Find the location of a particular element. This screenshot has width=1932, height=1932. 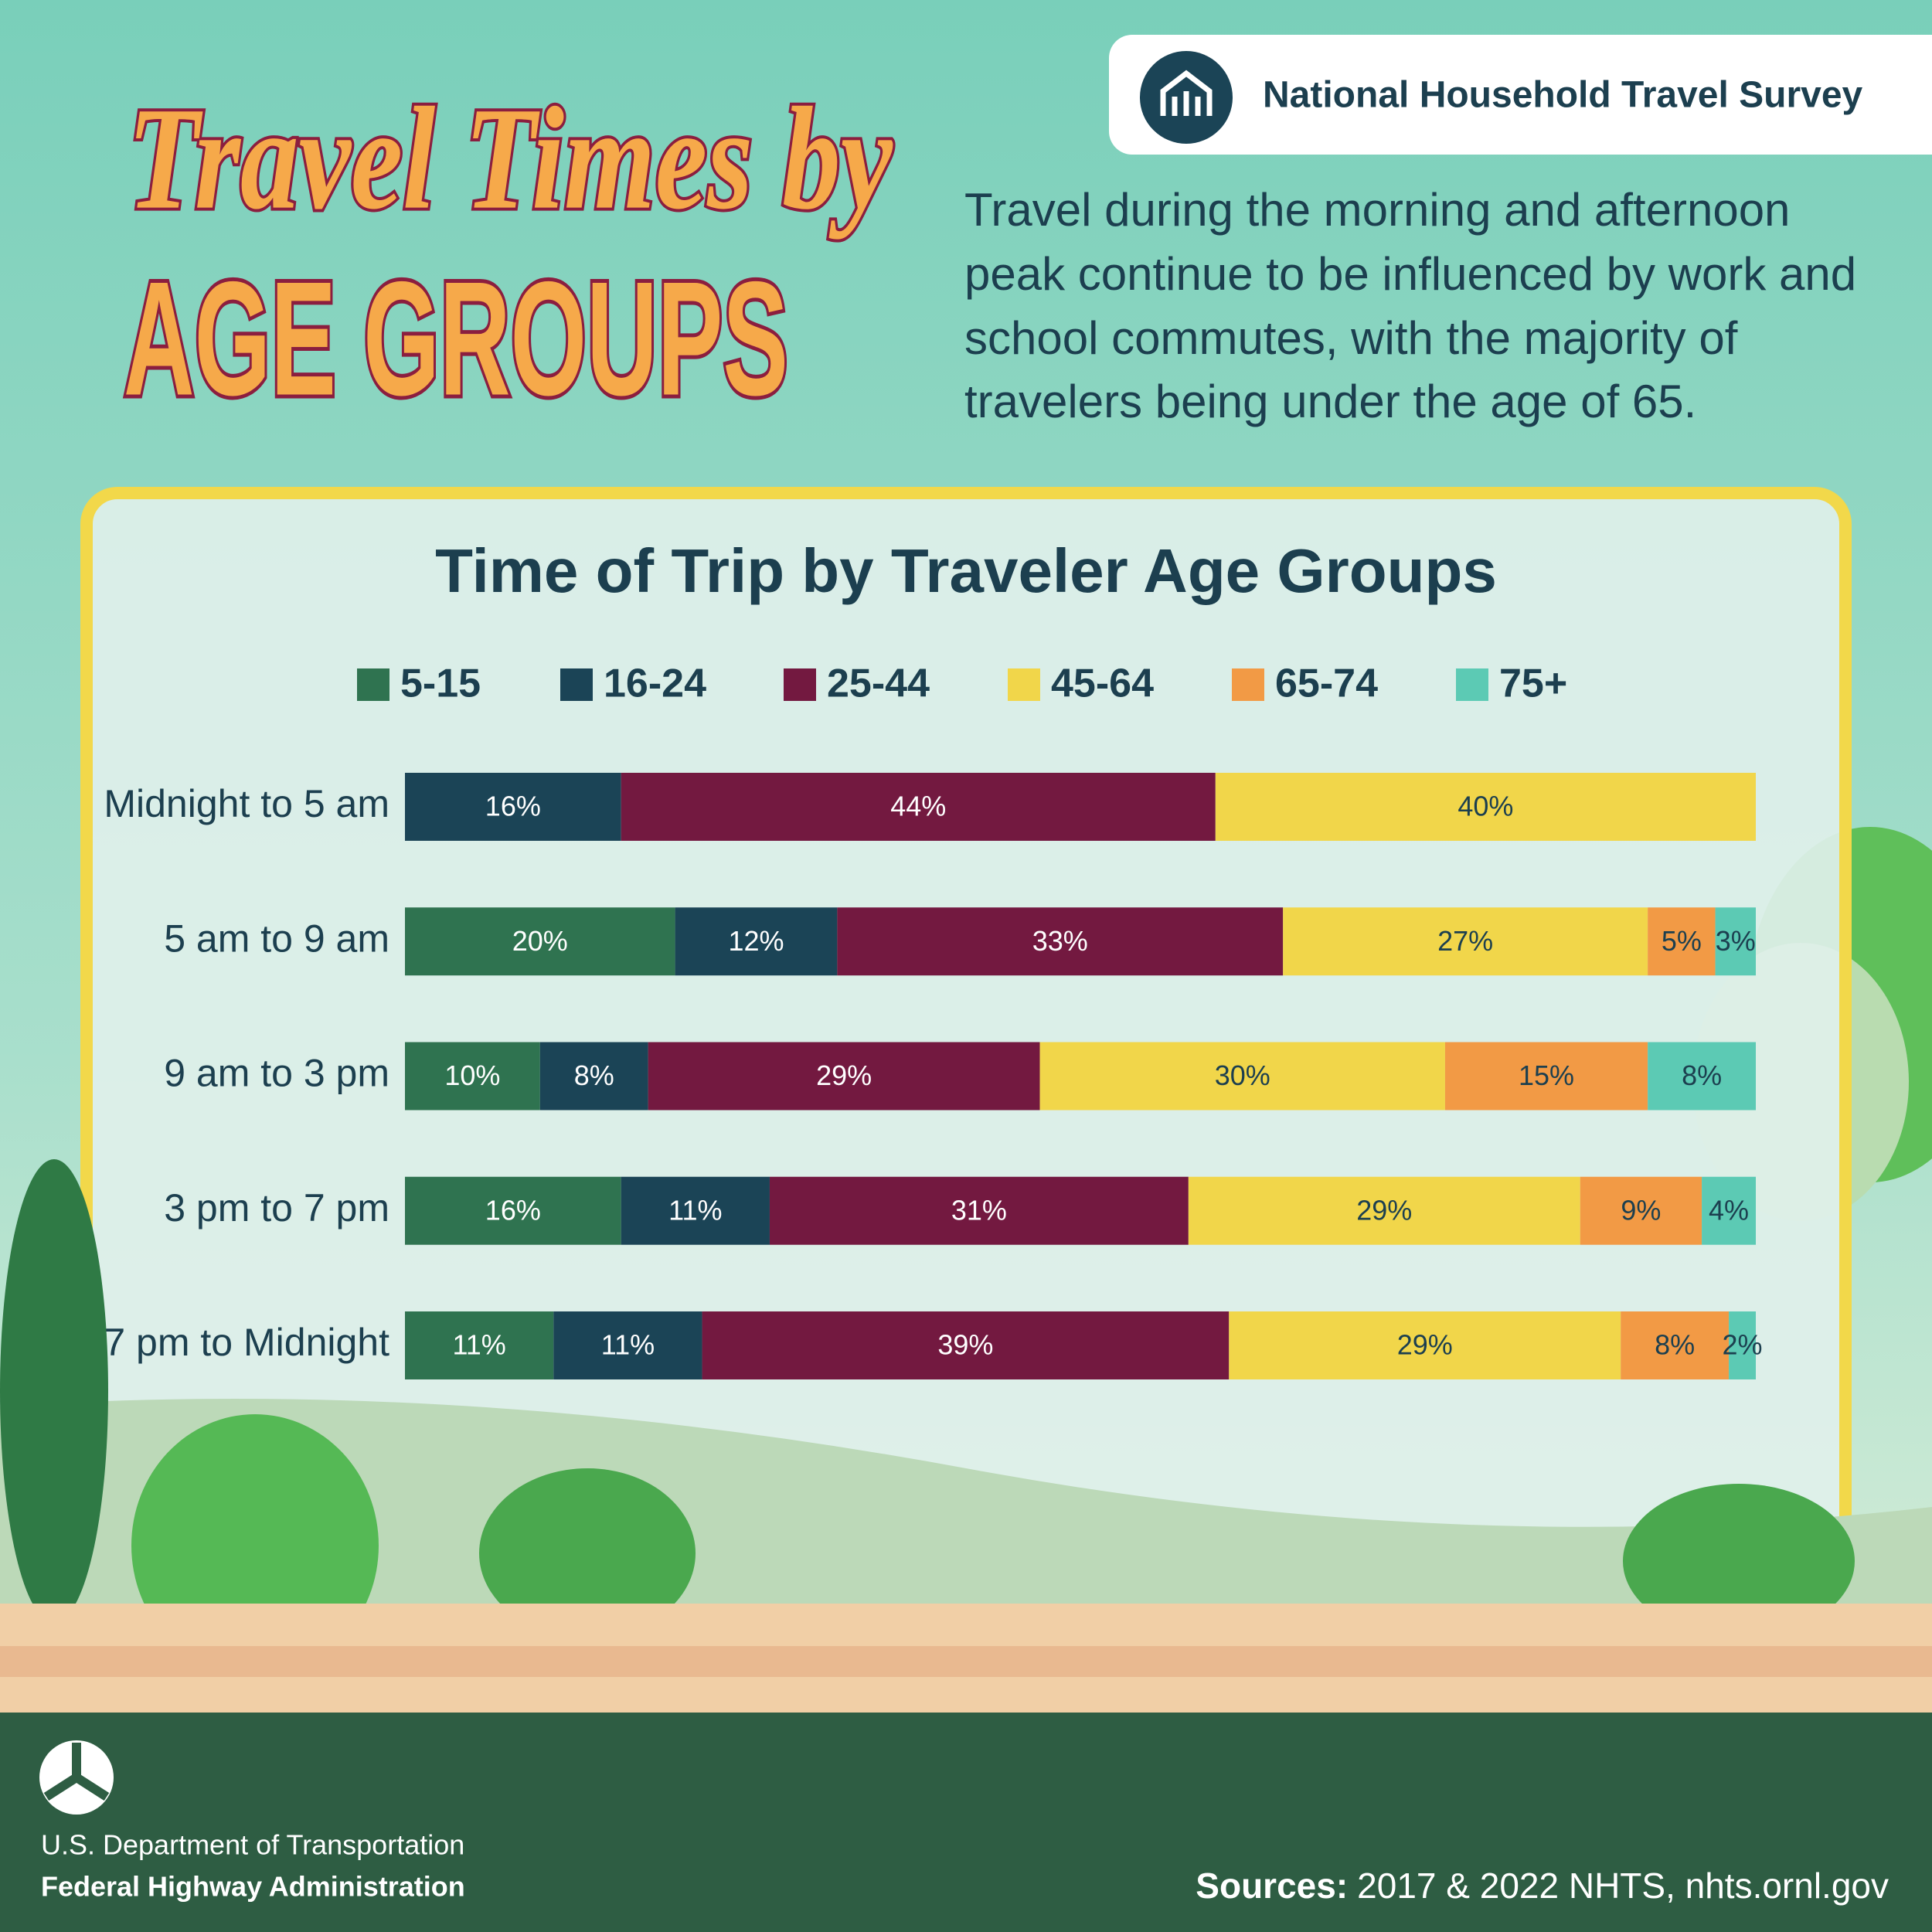

category-label: 9 am to 3 pm is located at coordinates (276, 1073).